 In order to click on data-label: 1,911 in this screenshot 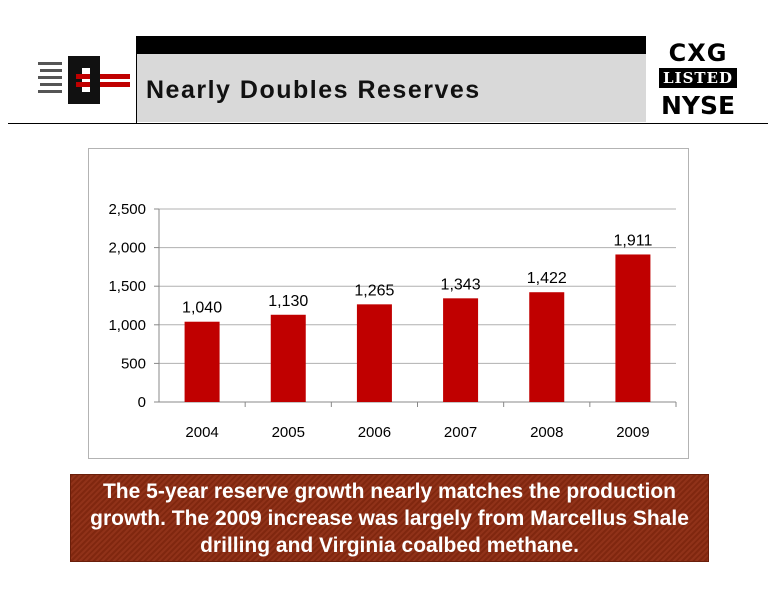, I will do `click(632, 240)`.